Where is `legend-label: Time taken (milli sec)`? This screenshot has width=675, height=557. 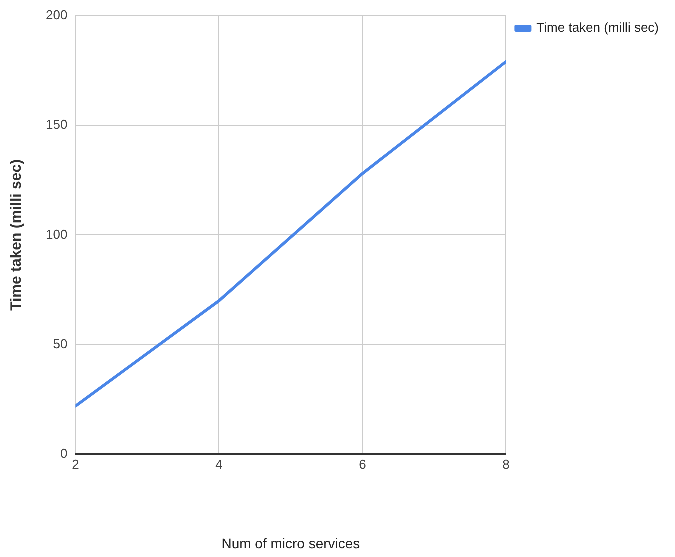 legend-label: Time taken (milli sec) is located at coordinates (598, 28).